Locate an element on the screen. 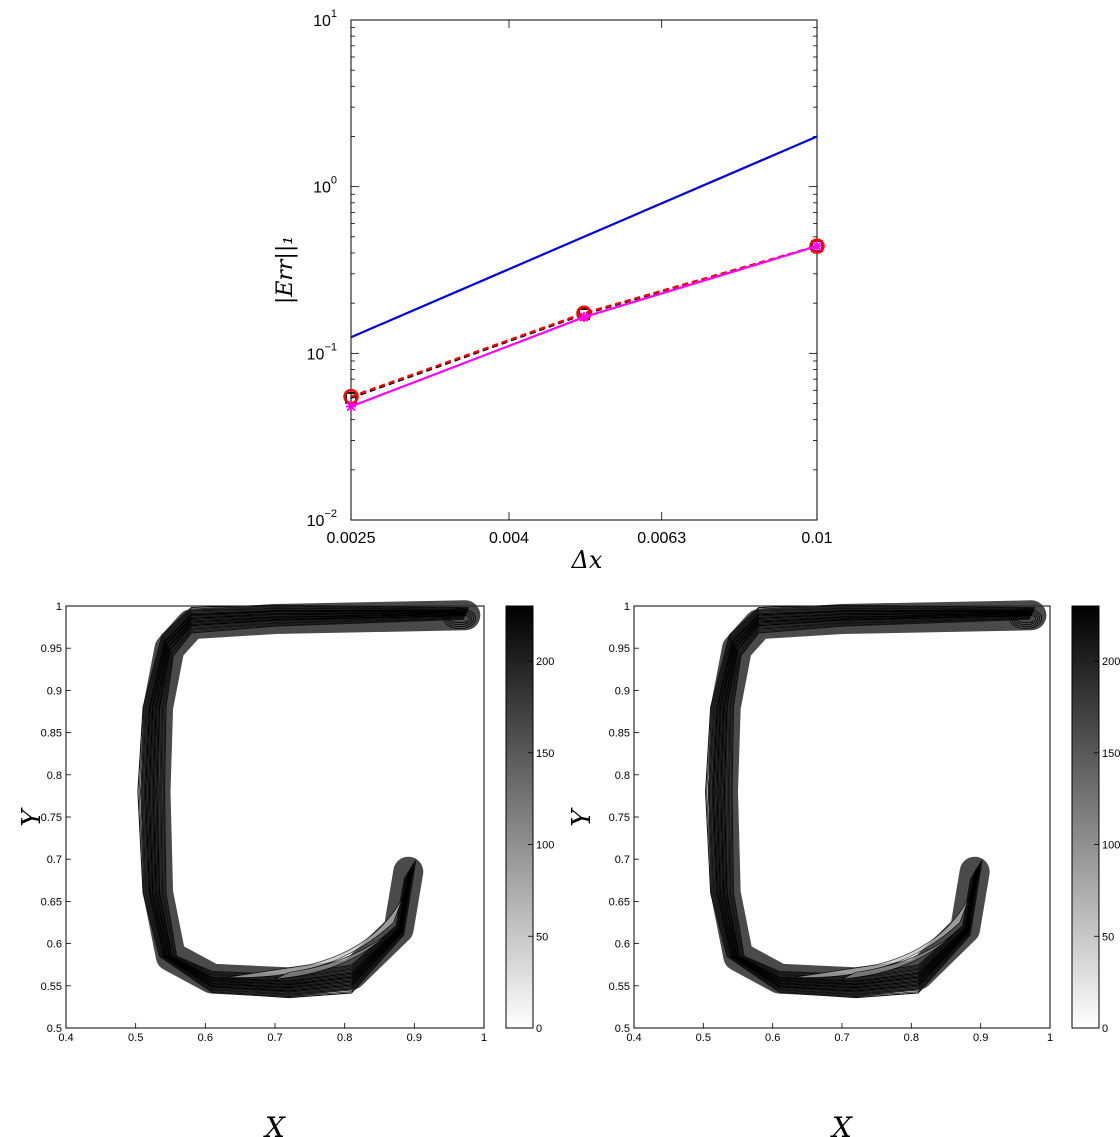 The width and height of the screenshot is (1120, 1137). x-axis-label: Δx is located at coordinates (587, 560).